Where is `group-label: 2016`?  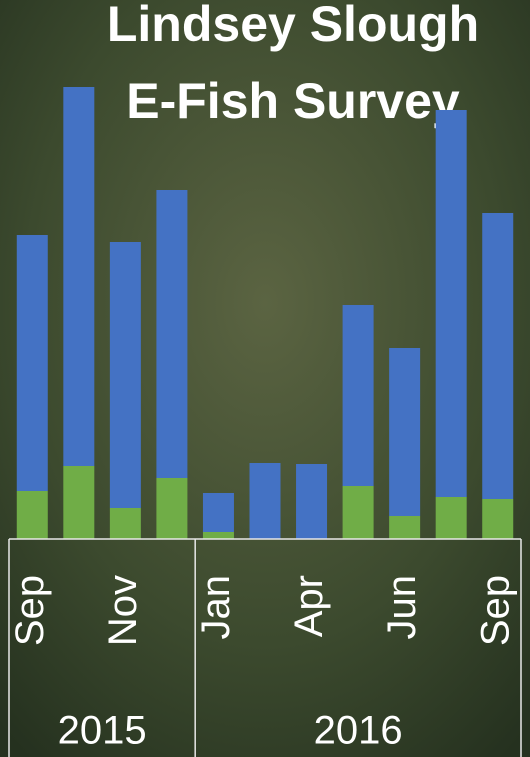 group-label: 2016 is located at coordinates (358, 731).